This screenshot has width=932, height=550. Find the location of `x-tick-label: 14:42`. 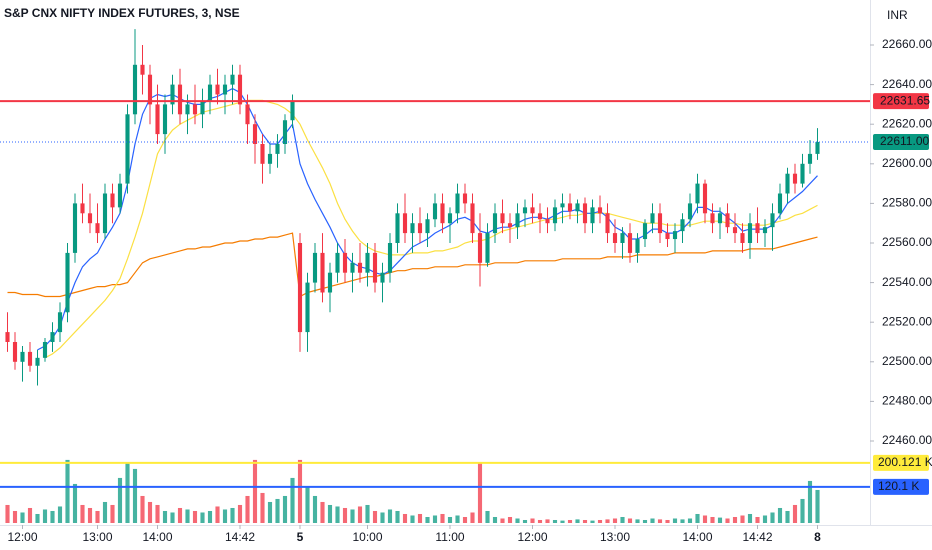

x-tick-label: 14:42 is located at coordinates (240, 537).